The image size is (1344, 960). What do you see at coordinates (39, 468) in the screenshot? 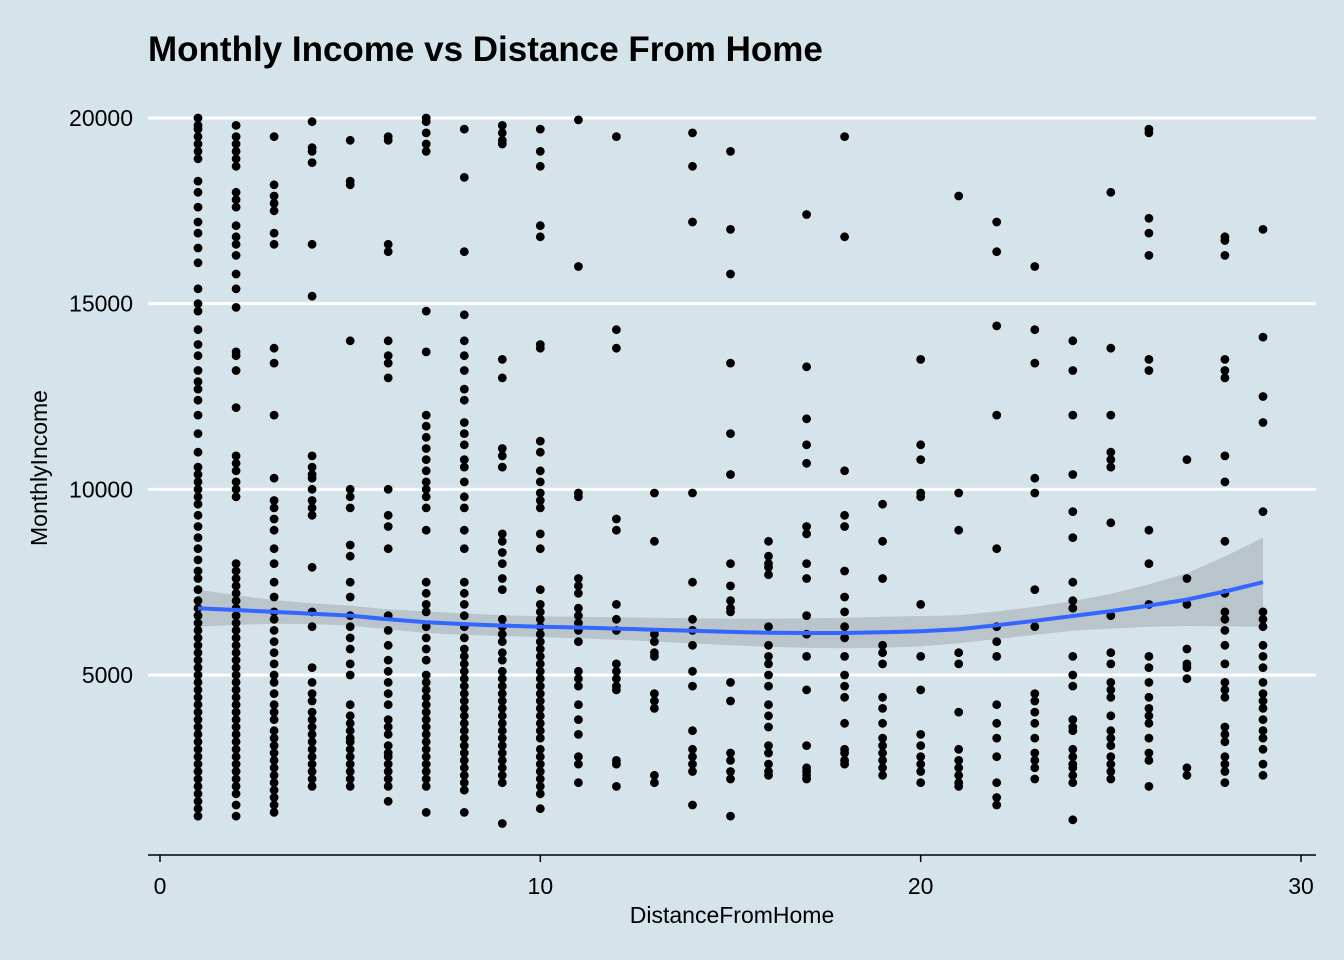
I see `y-axis-title: MonthlyIncome` at bounding box center [39, 468].